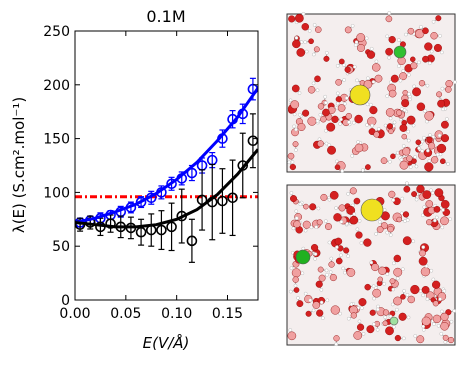  Describe the element at coordinates (166, 342) in the screenshot. I see `x-axis-label: E(V/Å)` at that location.